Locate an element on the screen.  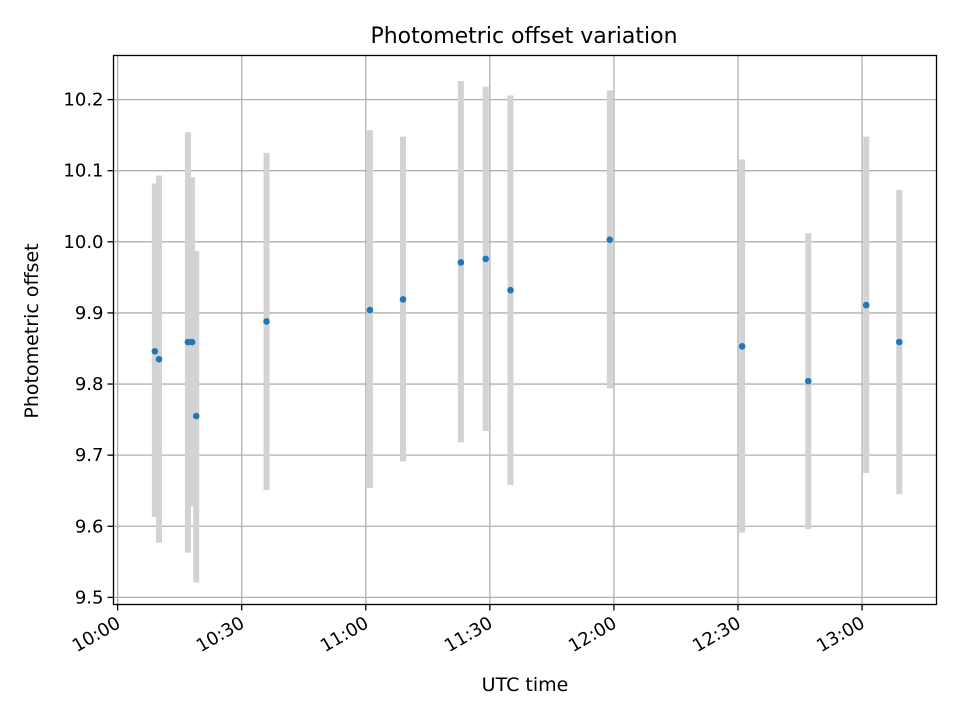
x-tick-label: 13:00 is located at coordinates (840, 635).